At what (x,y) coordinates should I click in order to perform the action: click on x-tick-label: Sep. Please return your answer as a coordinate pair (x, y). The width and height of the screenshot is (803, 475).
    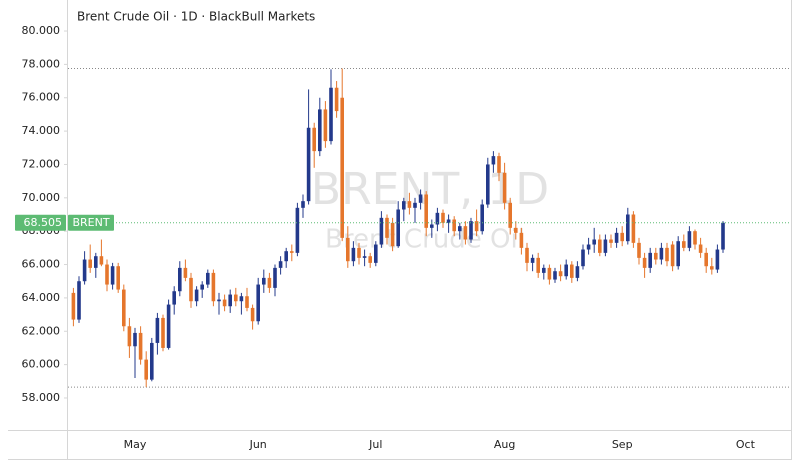
    Looking at the image, I should click on (622, 444).